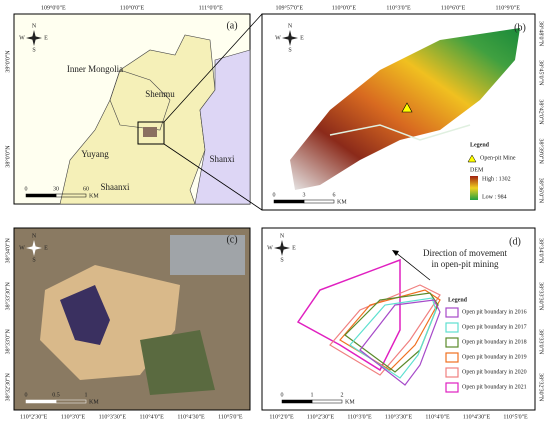 The image size is (550, 445). Describe the element at coordinates (342, 395) in the screenshot. I see `scale-label: 2` at that location.